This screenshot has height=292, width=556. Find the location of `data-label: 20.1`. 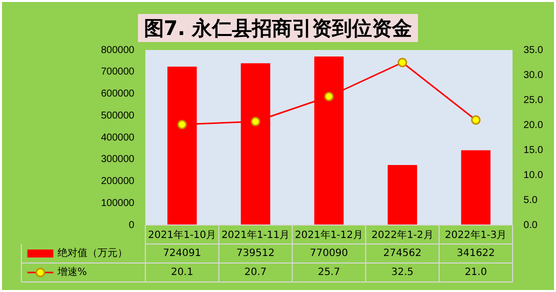

data-label: 20.1 is located at coordinates (182, 272).